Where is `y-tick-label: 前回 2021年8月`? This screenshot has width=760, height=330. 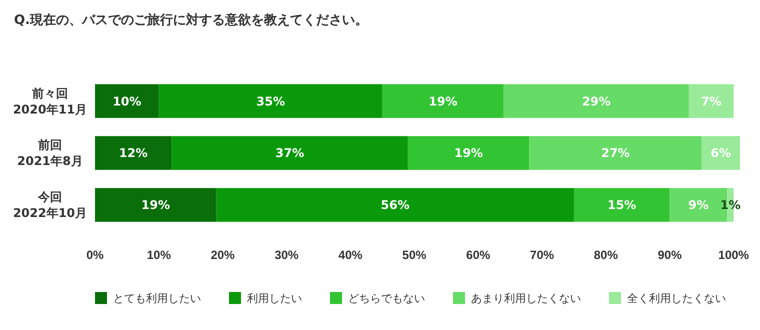
y-tick-label: 前回 2021年8月 is located at coordinates (50, 153).